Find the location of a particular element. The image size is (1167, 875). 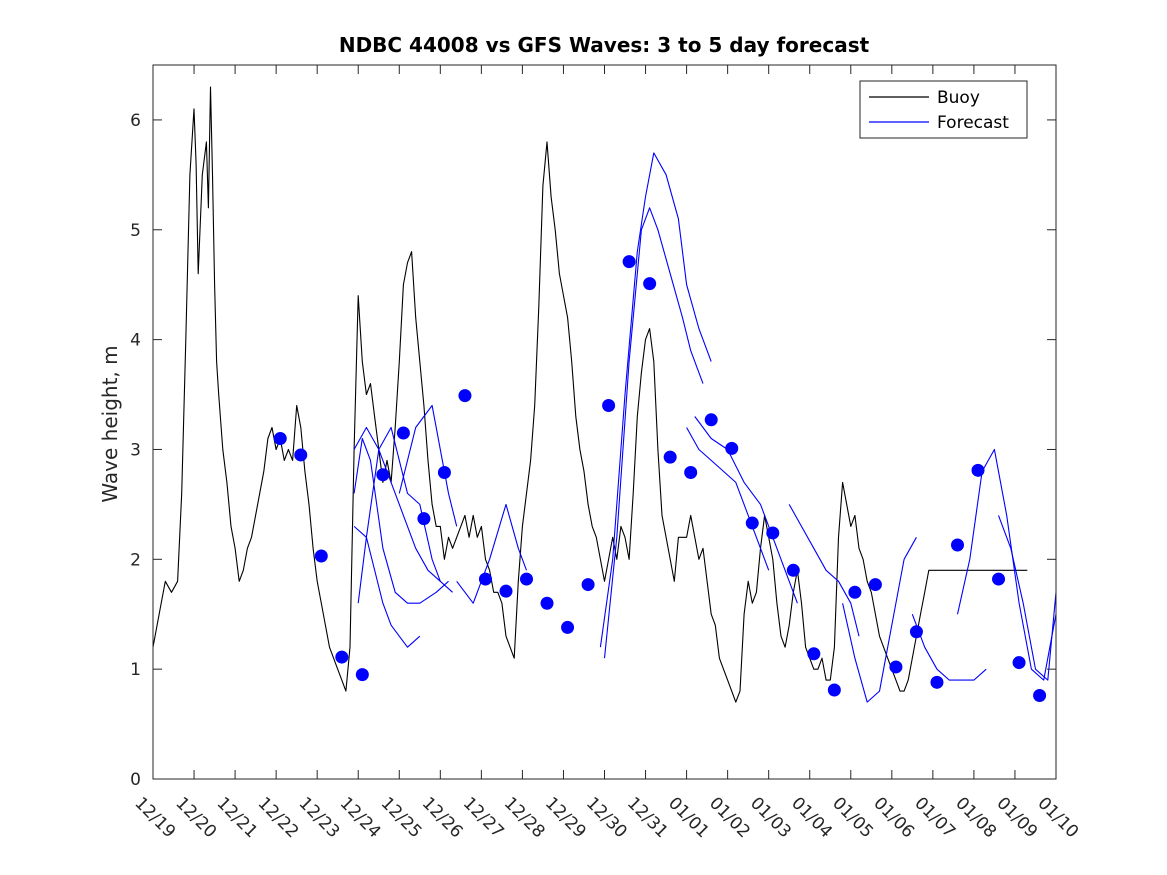

y-tick-label: 6 is located at coordinates (135, 121).